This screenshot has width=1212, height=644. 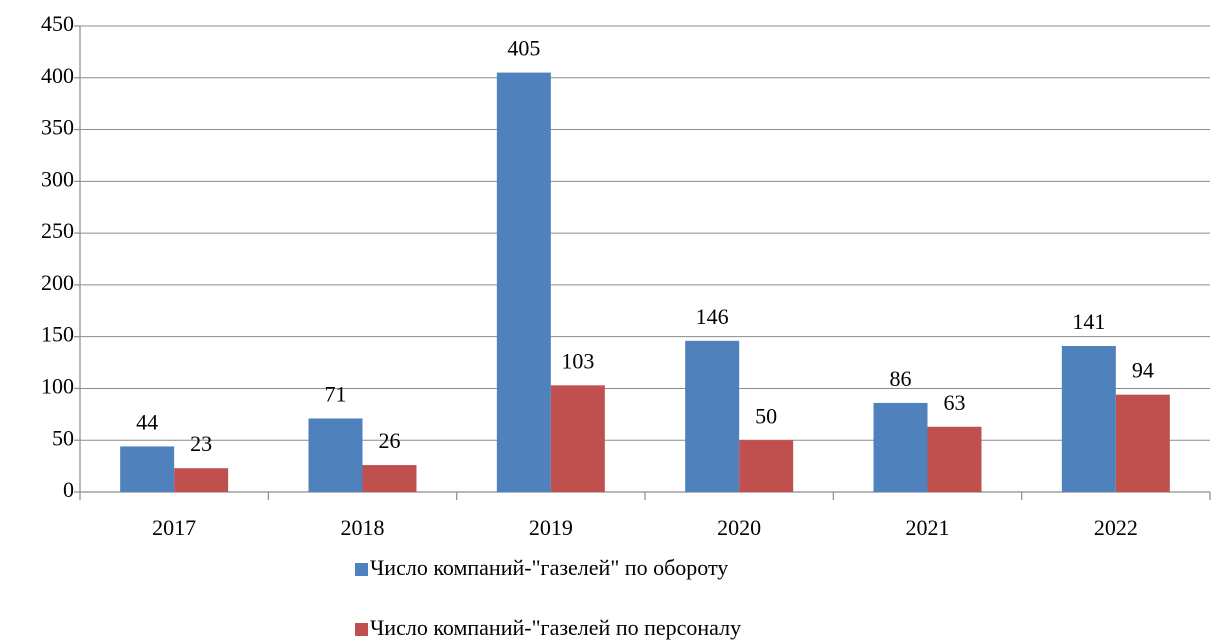 What do you see at coordinates (57, 334) in the screenshot?
I see `y-tick-label: 150` at bounding box center [57, 334].